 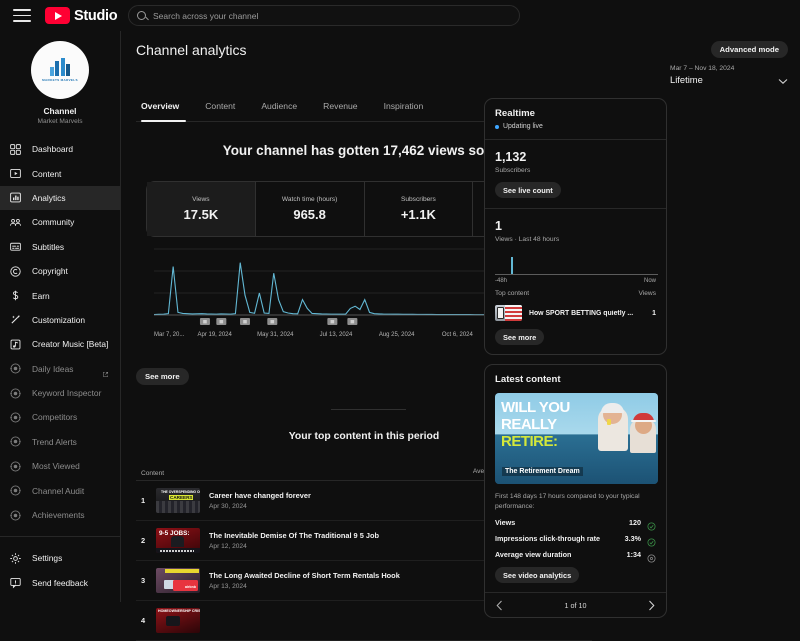 I want to click on sidebar-item-creator-music-beta: Creator Music [Beta], so click(x=60, y=344).